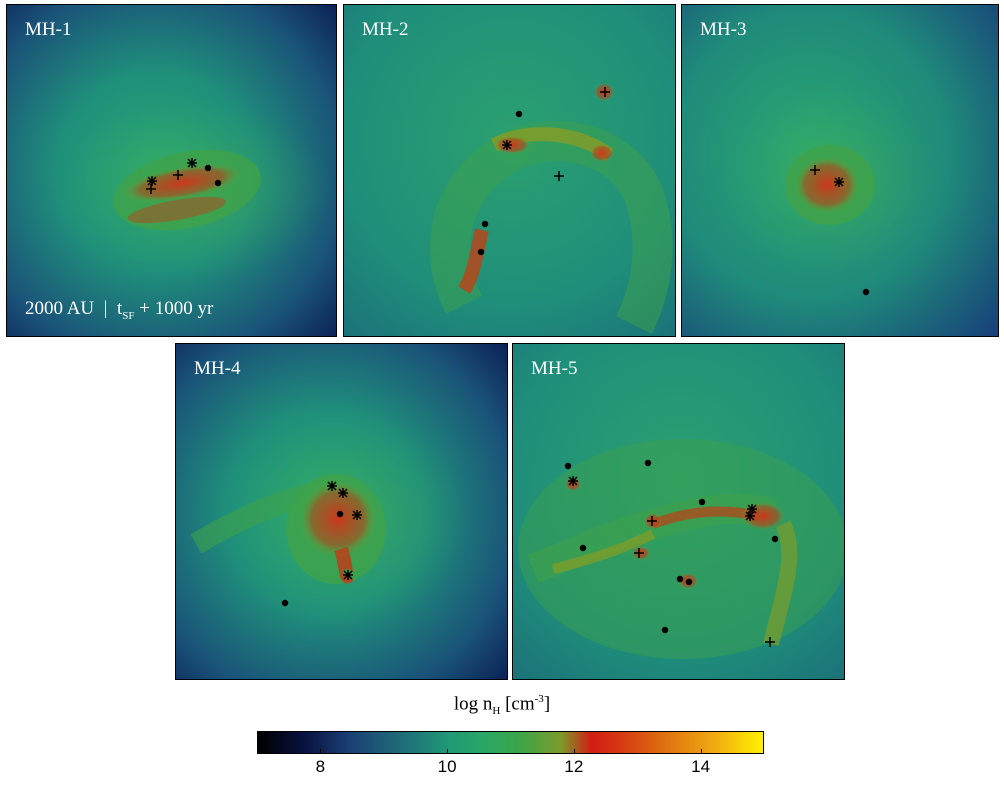 The height and width of the screenshot is (791, 1004). What do you see at coordinates (547, 704) in the screenshot?
I see `colorbar-title-close: ]` at bounding box center [547, 704].